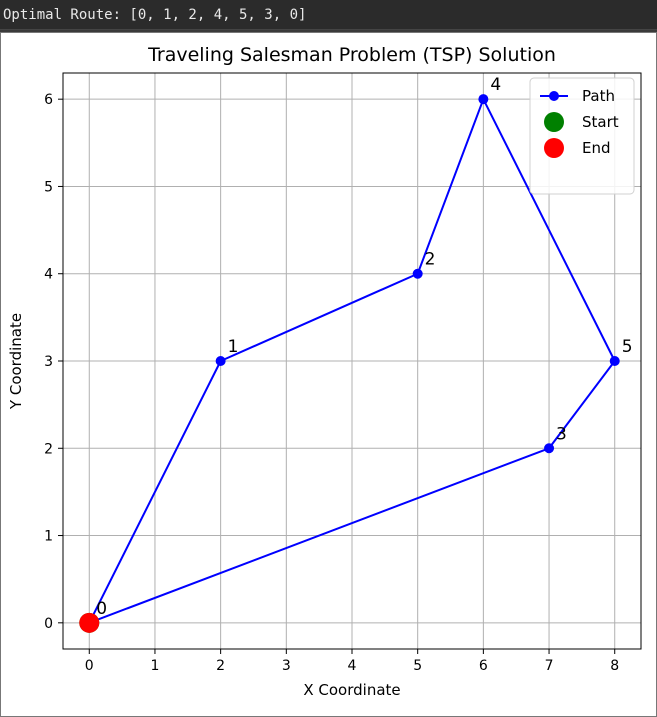 Image resolution: width=657 pixels, height=717 pixels. What do you see at coordinates (430, 260) in the screenshot?
I see `city-label: 2` at bounding box center [430, 260].